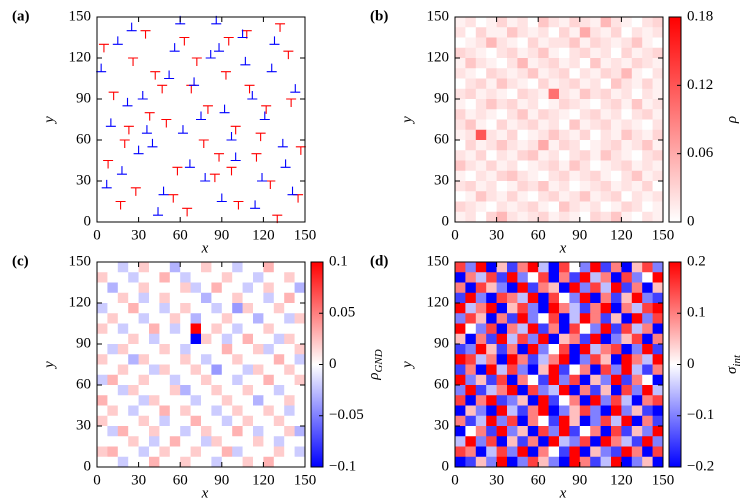  What do you see at coordinates (88, 221) in the screenshot?
I see `y-tick-label: 0` at bounding box center [88, 221].